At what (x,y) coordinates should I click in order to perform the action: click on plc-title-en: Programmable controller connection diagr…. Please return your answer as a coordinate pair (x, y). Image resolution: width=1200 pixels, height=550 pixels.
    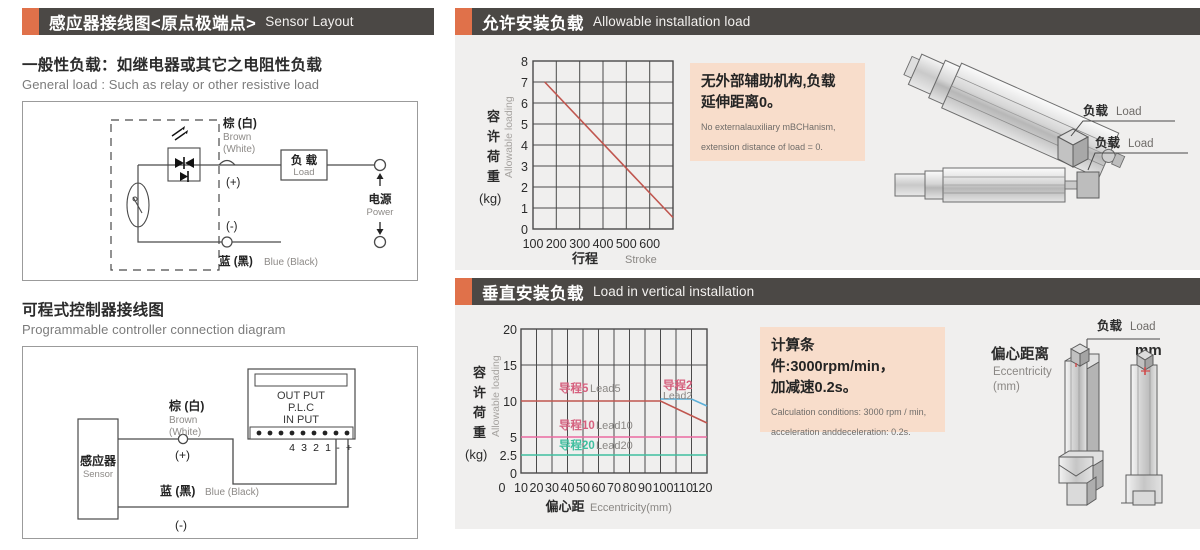
    Looking at the image, I should click on (154, 329).